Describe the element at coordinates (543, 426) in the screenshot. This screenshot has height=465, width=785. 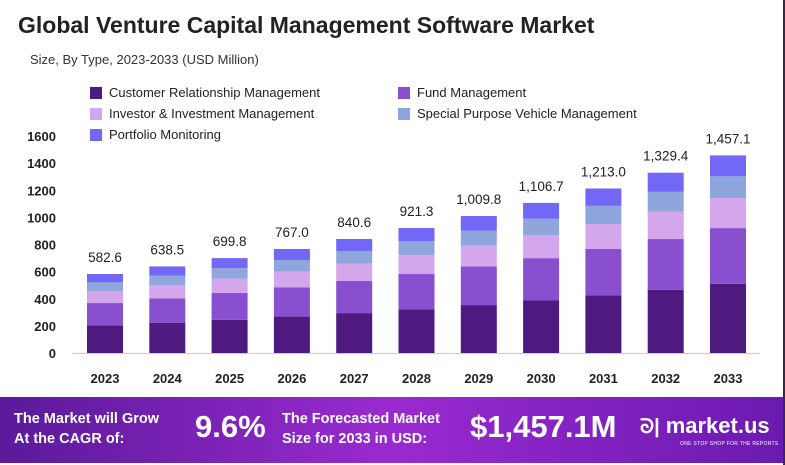
I see `forecast-value: $1,457.1M` at that location.